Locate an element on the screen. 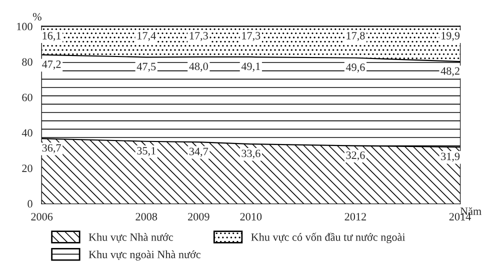  y-tick-label: 60 is located at coordinates (27, 98).